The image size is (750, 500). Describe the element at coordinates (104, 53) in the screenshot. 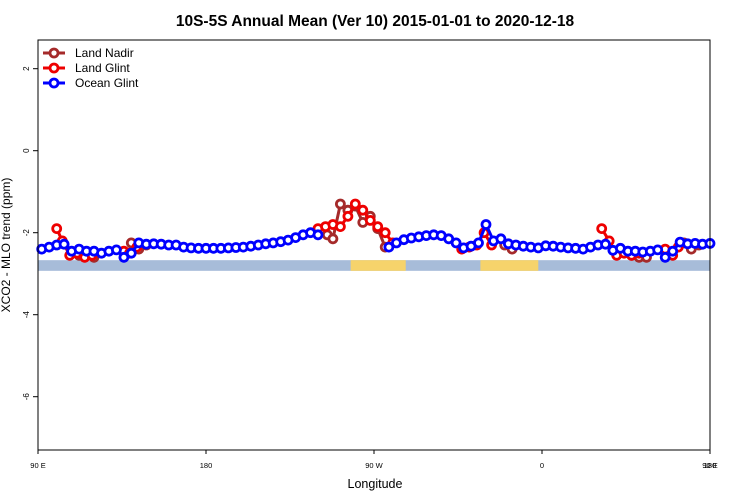

I see `legend-label-land-nadir: Land Nadir` at that location.